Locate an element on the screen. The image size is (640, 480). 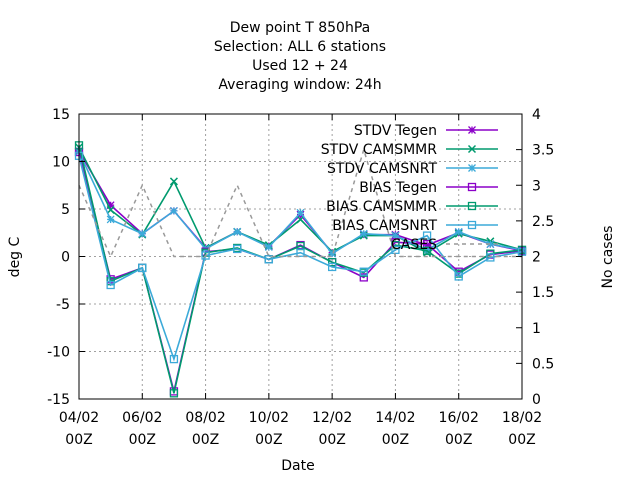
y2-tick-label: 3 is located at coordinates (536, 186).